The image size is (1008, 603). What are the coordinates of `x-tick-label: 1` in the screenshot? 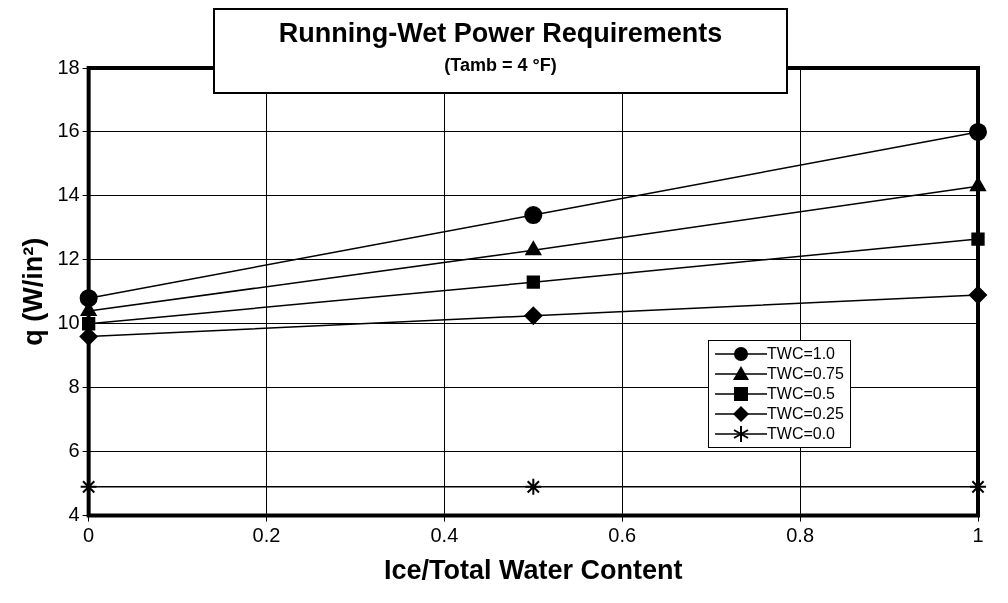 It's located at (978, 535).